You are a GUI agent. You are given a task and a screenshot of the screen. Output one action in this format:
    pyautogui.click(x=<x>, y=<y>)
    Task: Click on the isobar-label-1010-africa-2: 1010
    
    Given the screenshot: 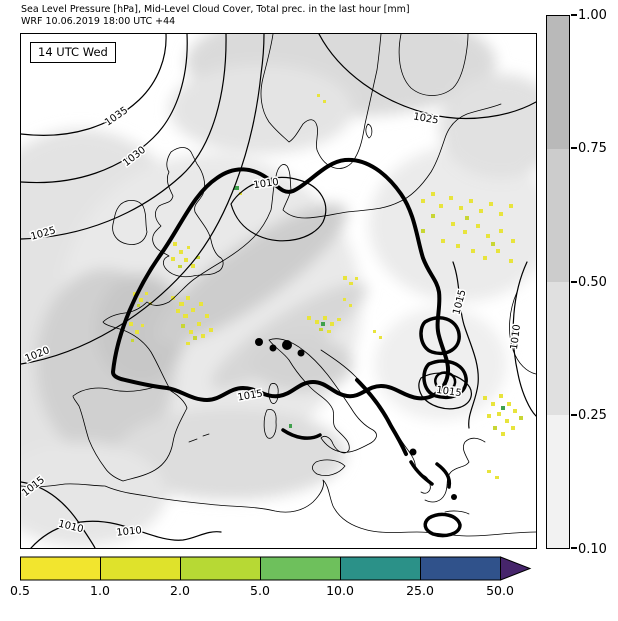 What is the action you would take?
    pyautogui.click(x=129, y=532)
    